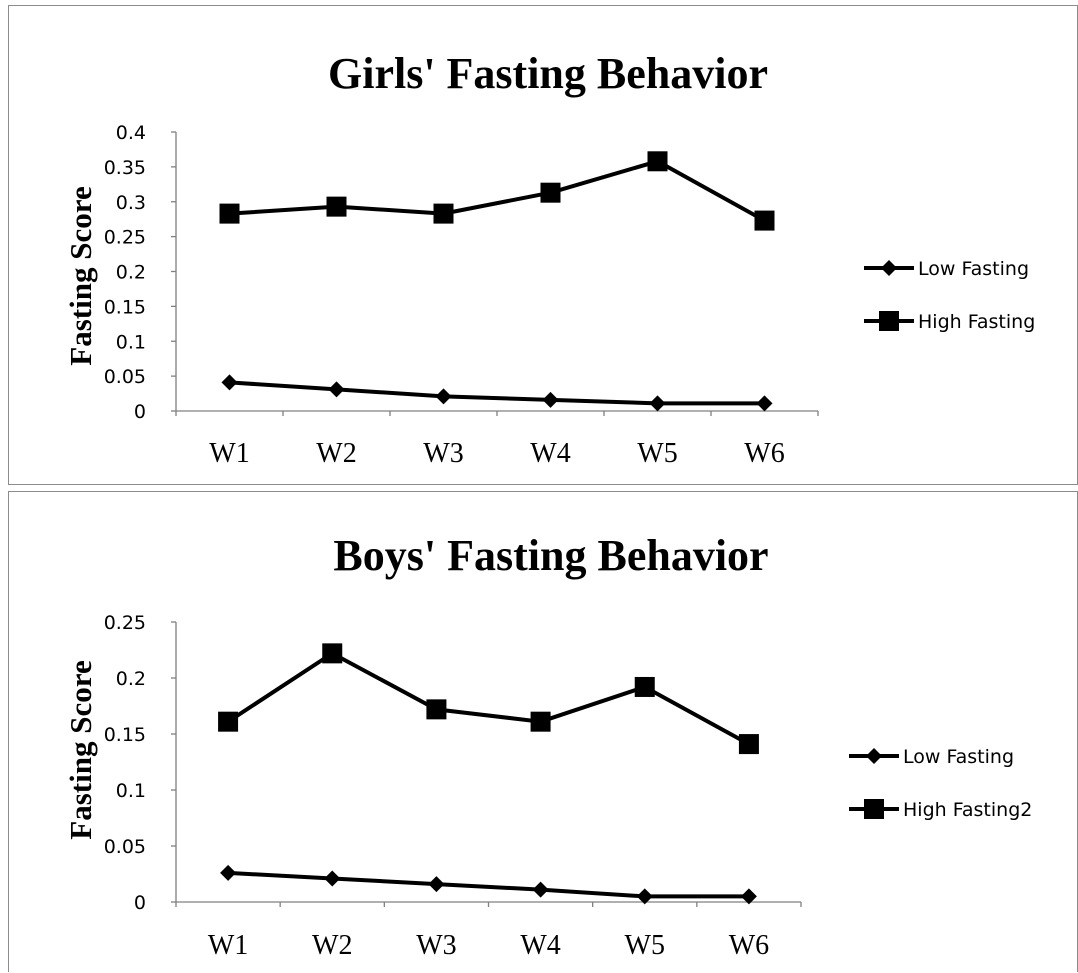 The image size is (1078, 973). What do you see at coordinates (967, 810) in the screenshot?
I see `legend-label: High Fasting2` at bounding box center [967, 810].